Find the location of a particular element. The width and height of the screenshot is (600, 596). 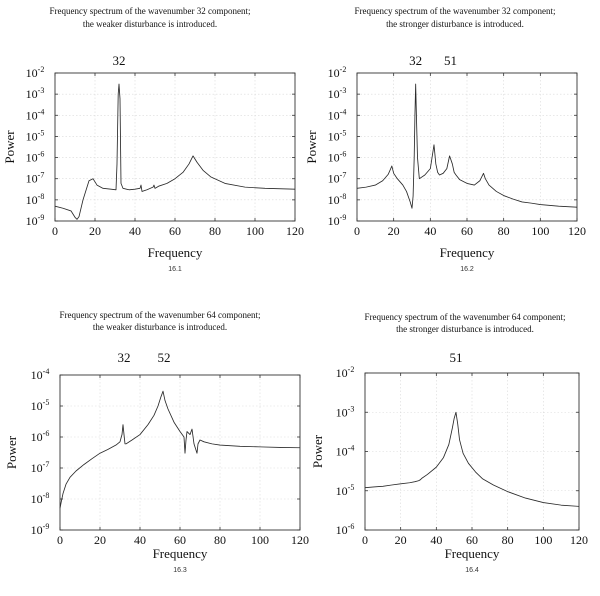

figure-caption: 16.2 is located at coordinates (467, 269).